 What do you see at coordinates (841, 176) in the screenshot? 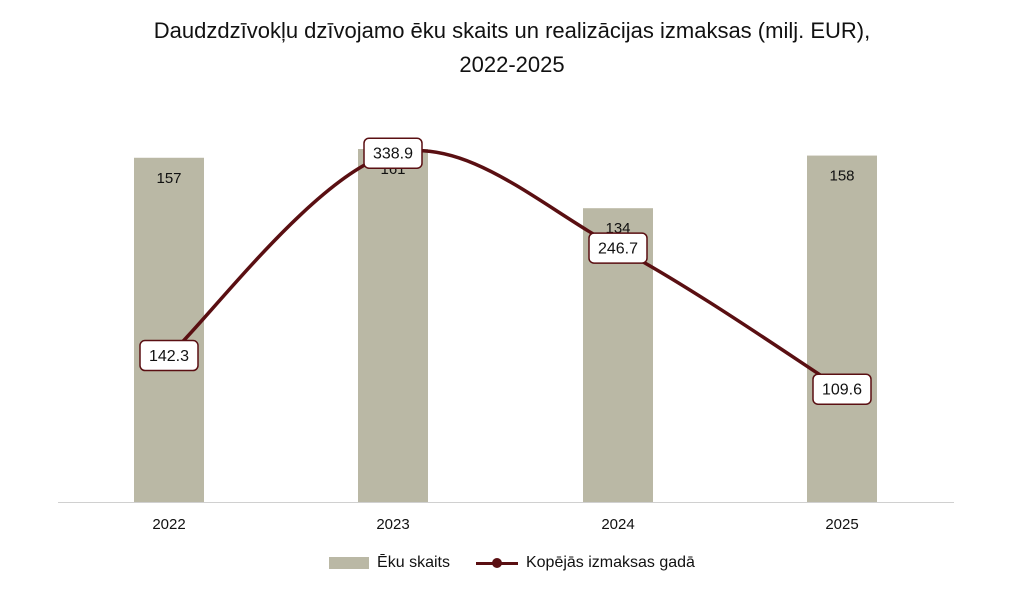
I see `bar-value-label-2025: 158` at bounding box center [841, 176].